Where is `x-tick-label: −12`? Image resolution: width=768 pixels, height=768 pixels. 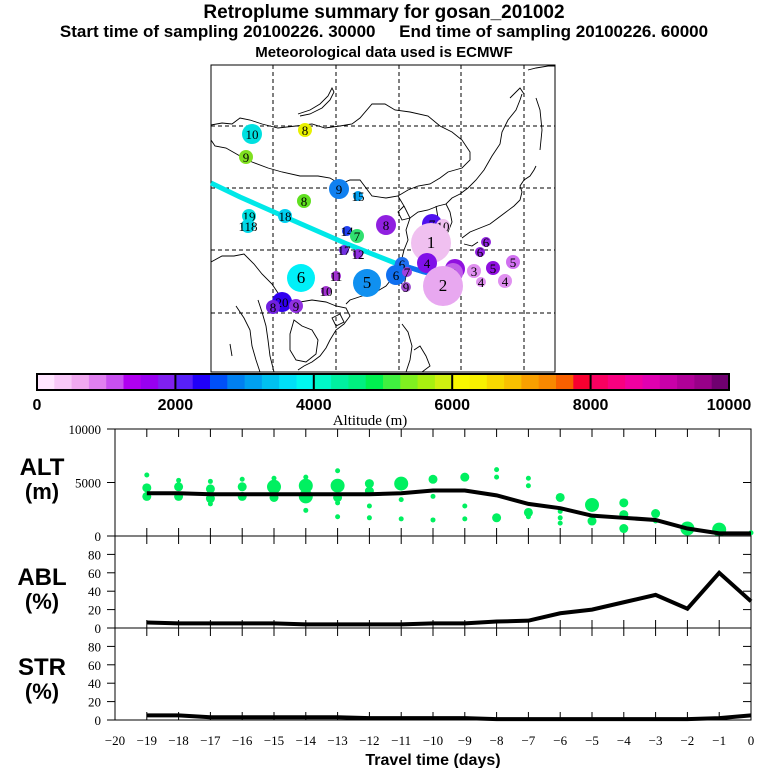
x-tick-label: −12 is located at coordinates (369, 740).